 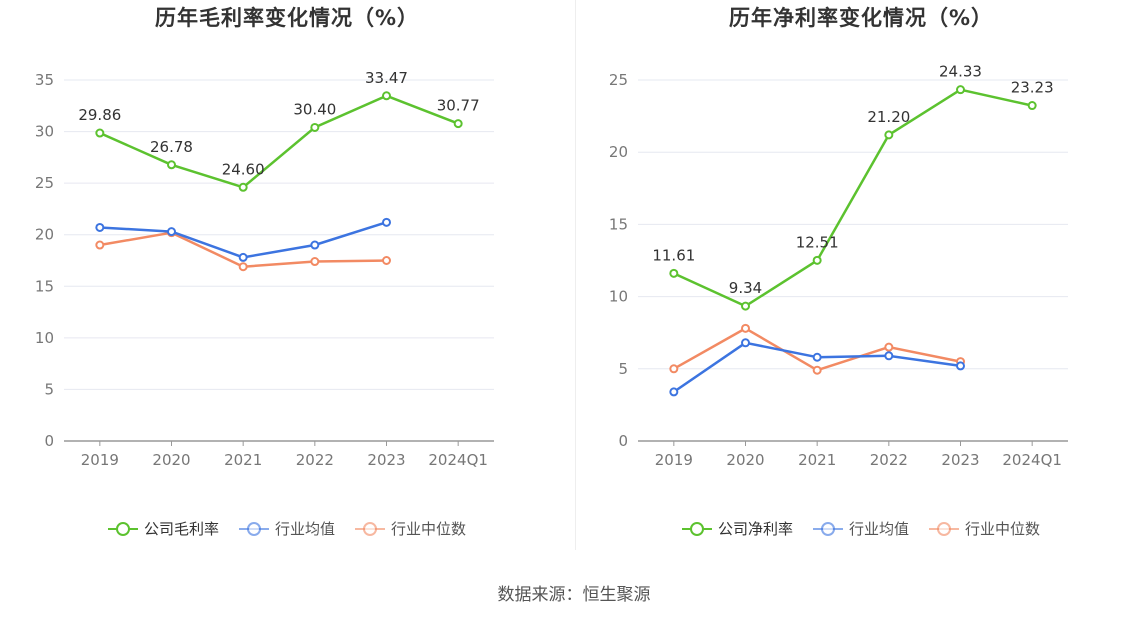 I want to click on series-line-company, so click(x=853, y=198).